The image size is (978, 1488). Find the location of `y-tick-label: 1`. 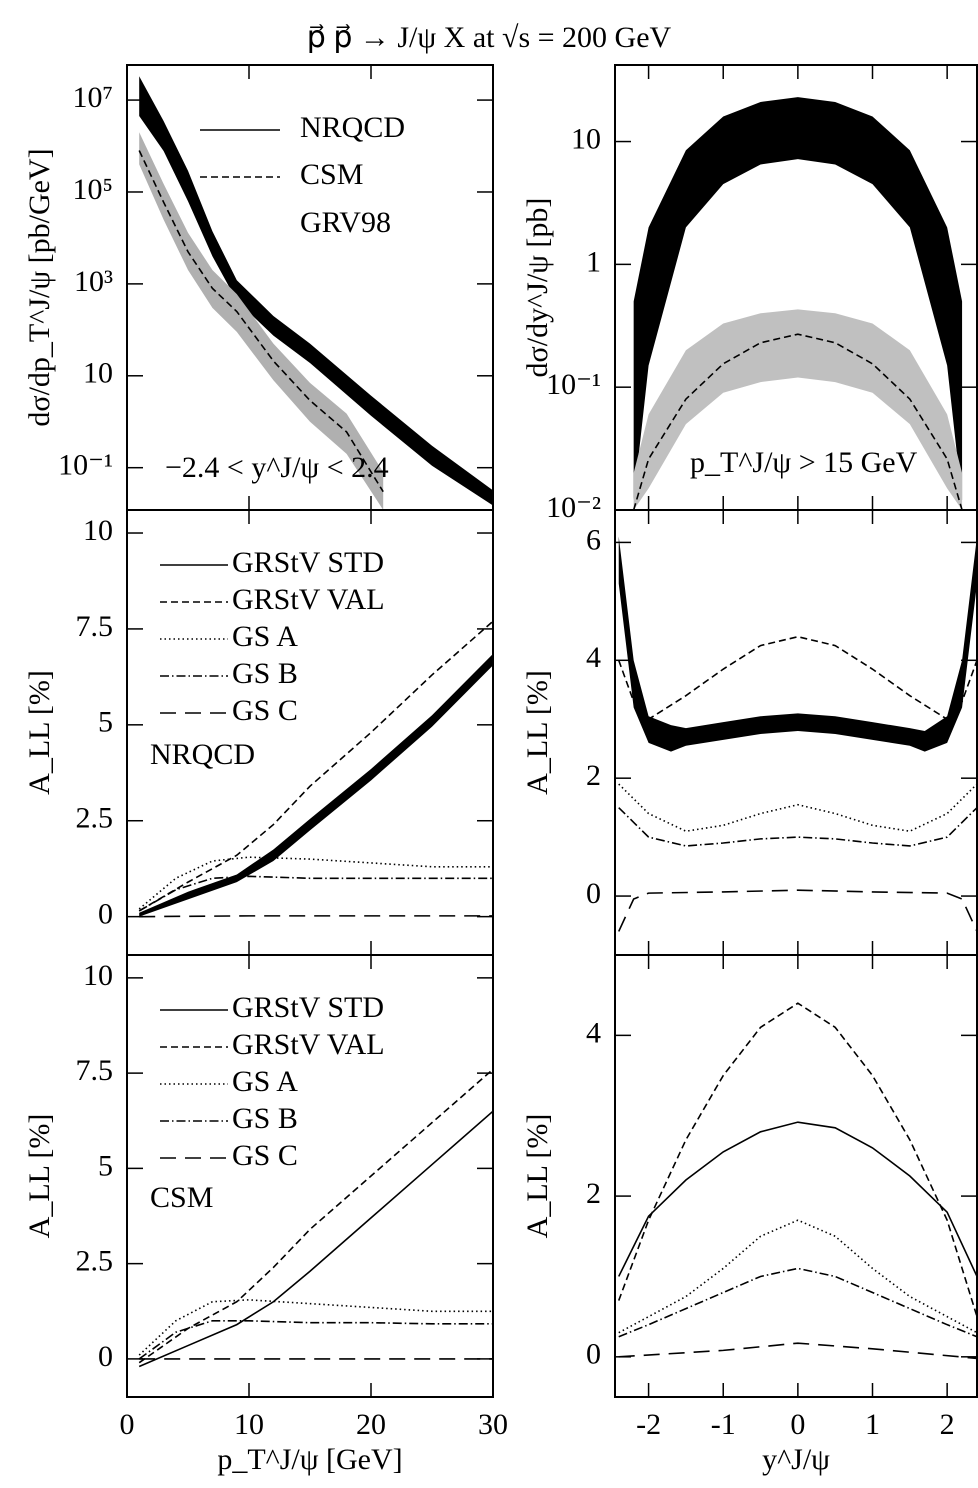

y-tick-label: 1 is located at coordinates (593, 261).